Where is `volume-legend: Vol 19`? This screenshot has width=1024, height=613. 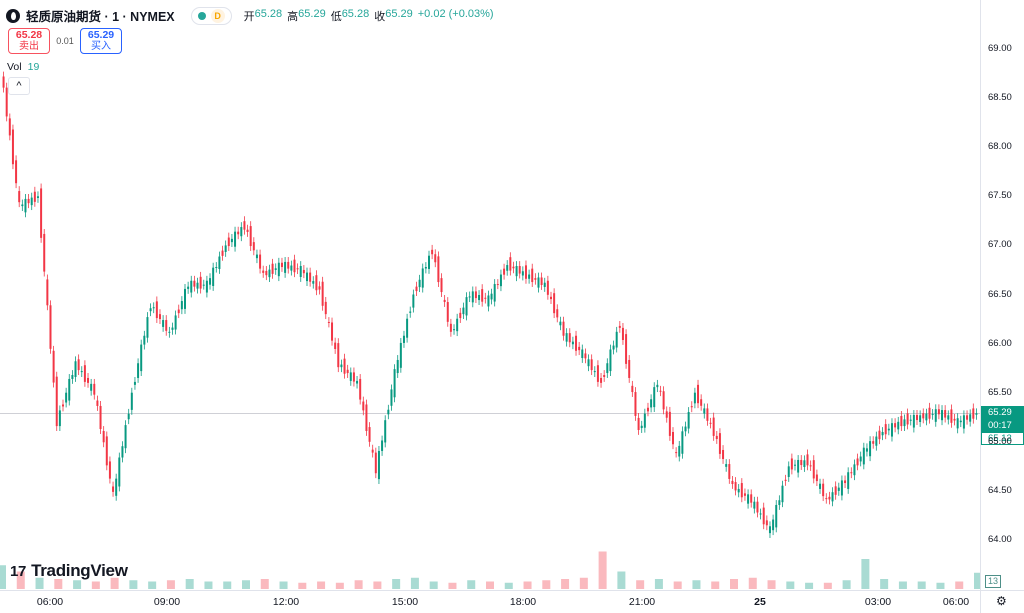
volume-legend: Vol 19 is located at coordinates (23, 67).